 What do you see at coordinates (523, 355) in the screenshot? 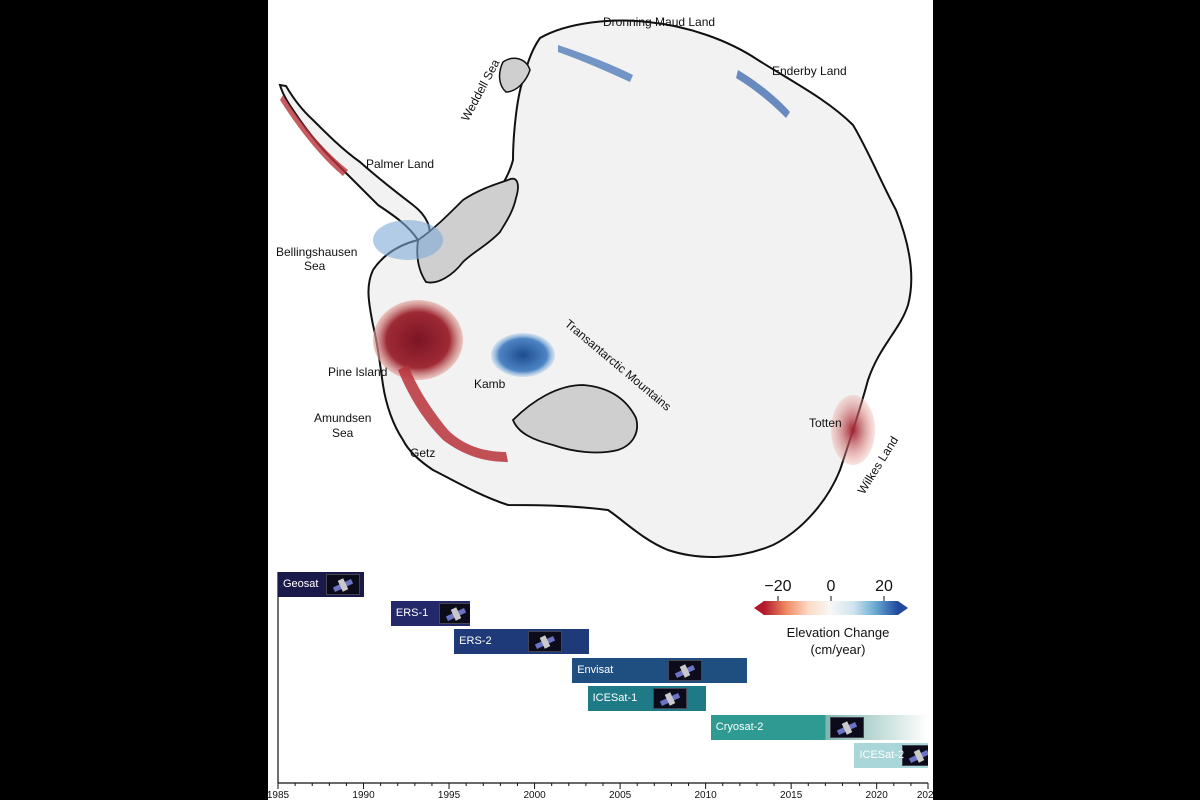
I see `kamb-thickening` at bounding box center [523, 355].